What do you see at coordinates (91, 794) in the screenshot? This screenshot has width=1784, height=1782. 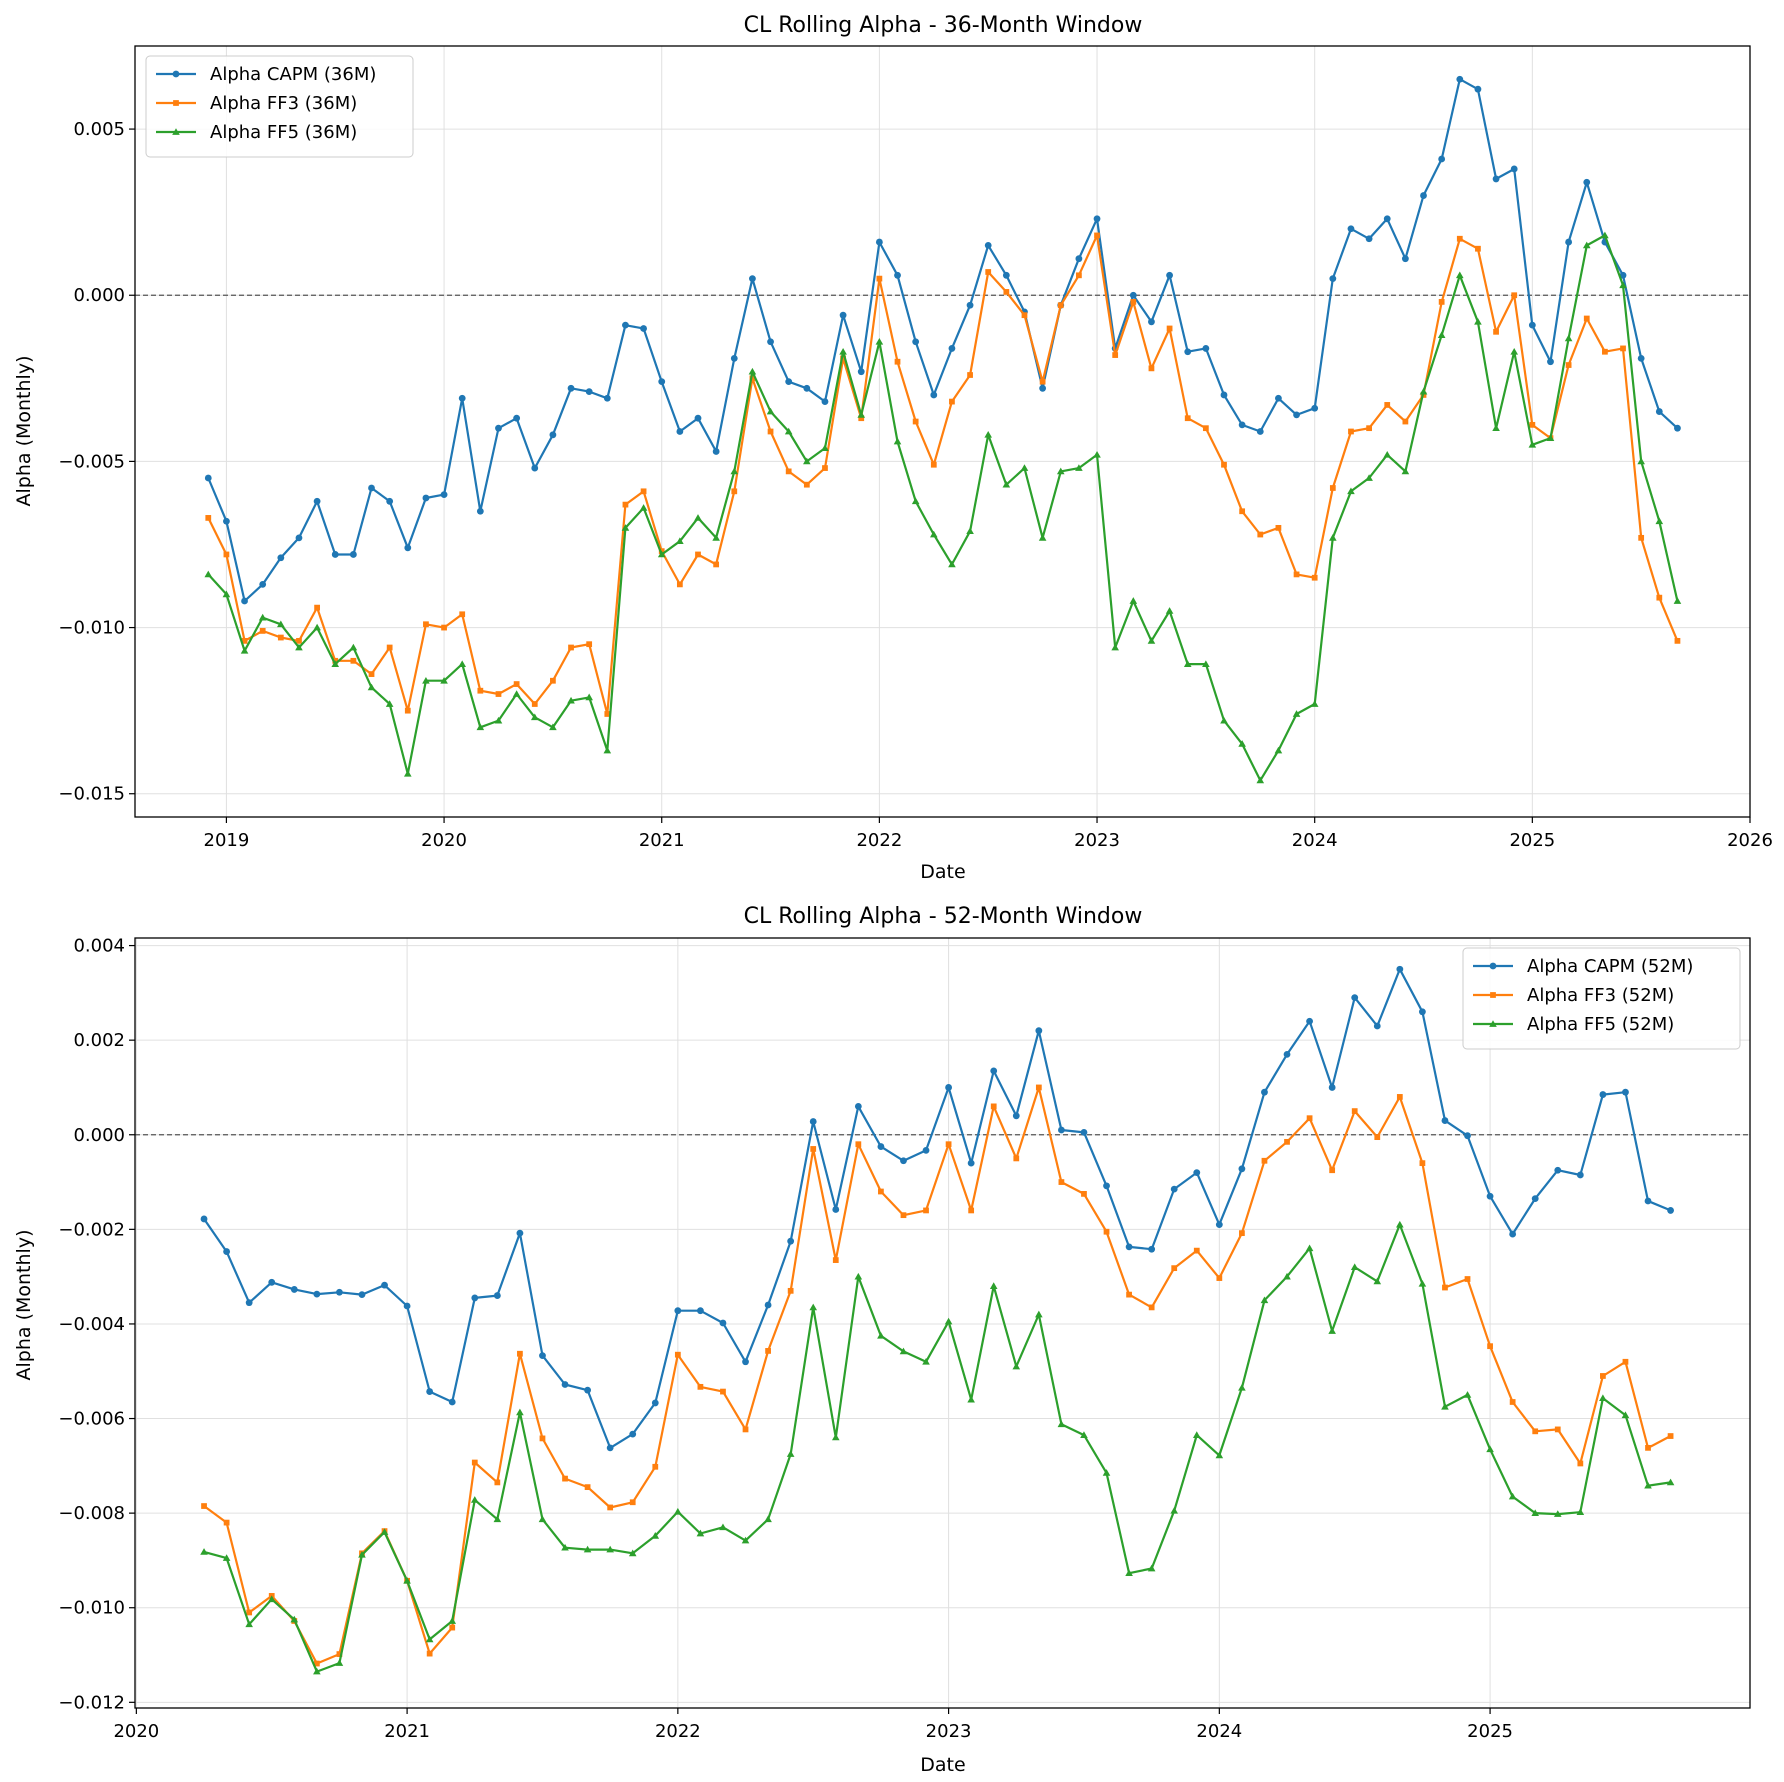 I see `y-tick-label: −0.015` at bounding box center [91, 794].